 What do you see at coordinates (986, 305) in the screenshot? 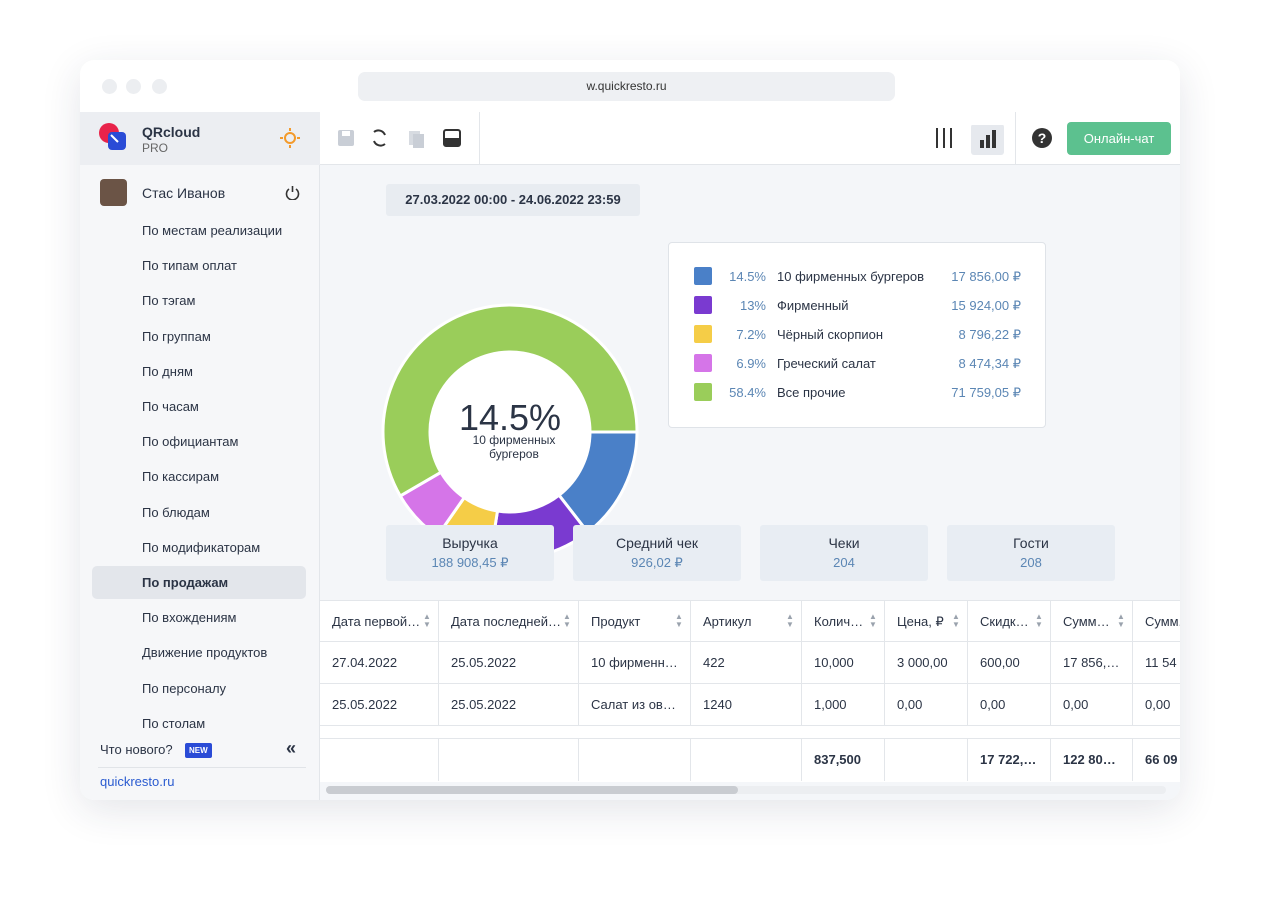
I see `legend-amount: 15 924,00 ₽` at bounding box center [986, 305].